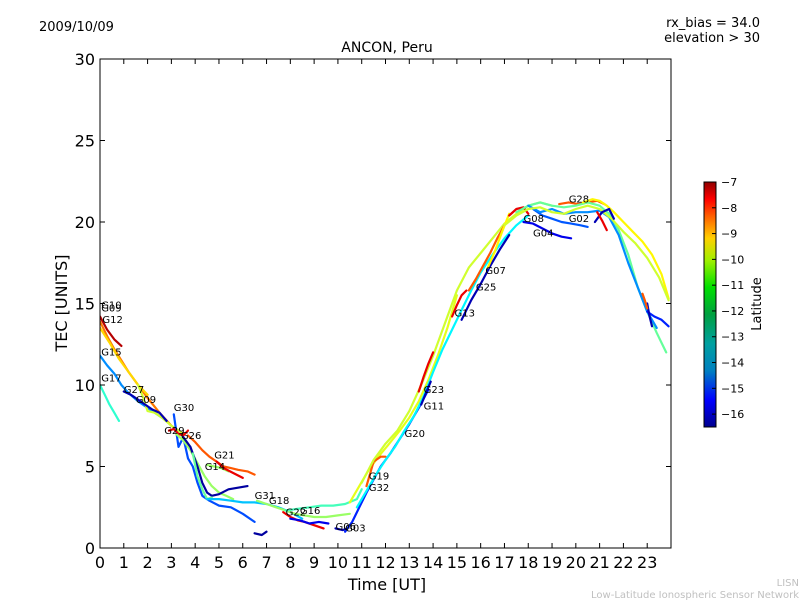 The height and width of the screenshot is (600, 800). What do you see at coordinates (732, 259) in the screenshot?
I see `colorbar-tick-label: −10` at bounding box center [732, 259].